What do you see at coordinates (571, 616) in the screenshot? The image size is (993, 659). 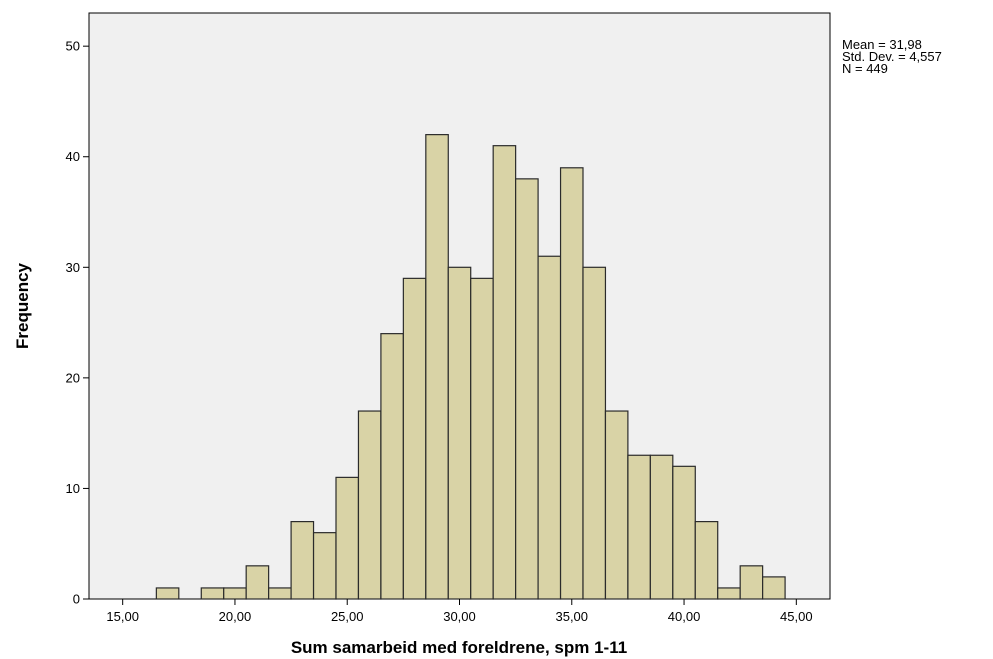 I see `x-tick-label: 35,00` at bounding box center [571, 616].